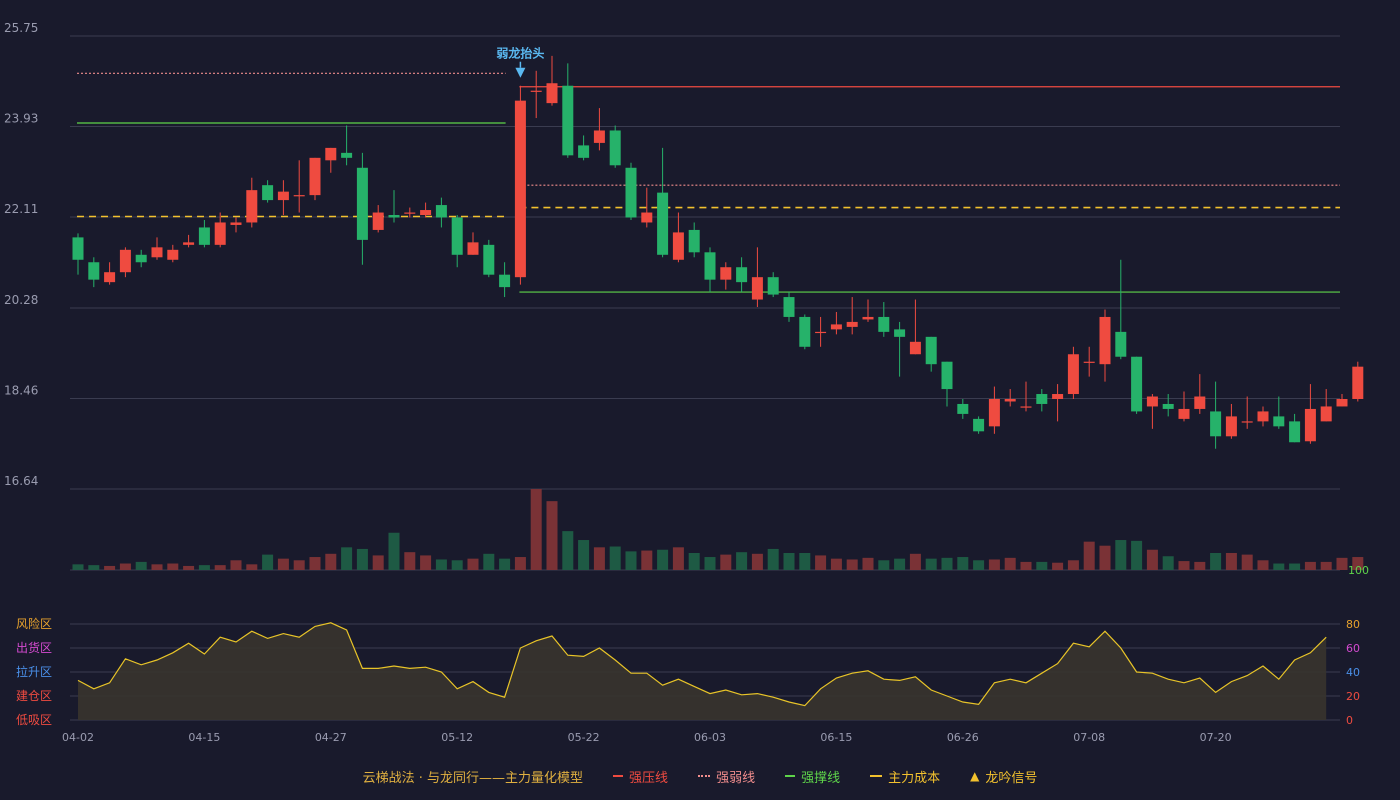  I want to click on date-tick-label: 05-22, so click(584, 737).